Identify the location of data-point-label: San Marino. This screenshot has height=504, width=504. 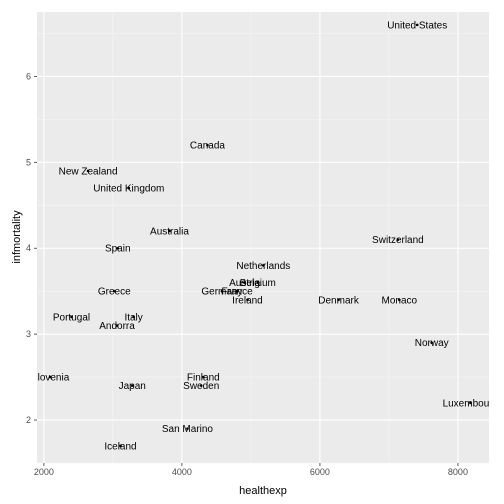
(188, 429).